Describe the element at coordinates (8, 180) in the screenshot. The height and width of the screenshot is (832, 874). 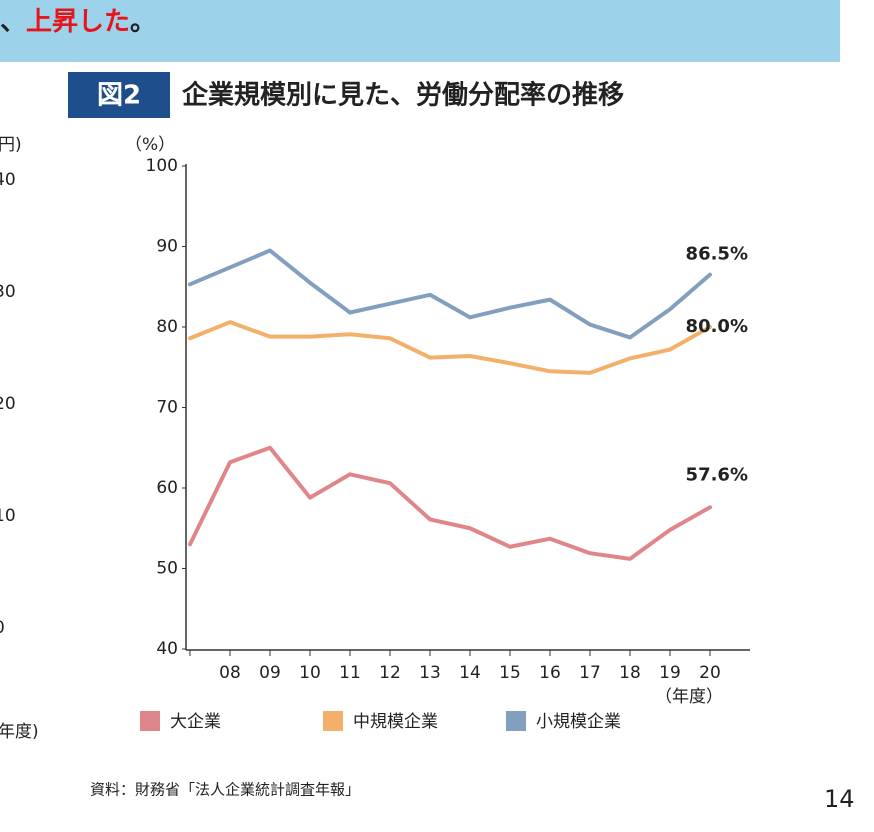
I see `left-tick-label: 40` at that location.